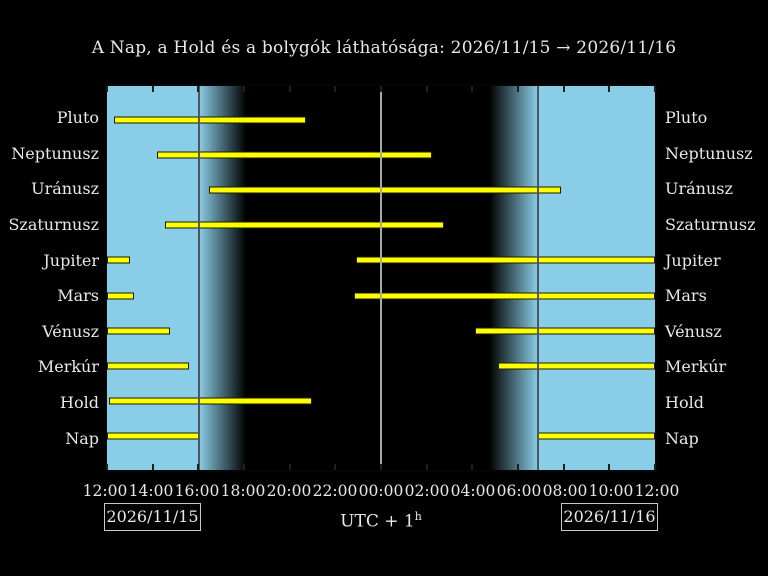  I want to click on planet-label-left: Szaturnusz, so click(53, 225).